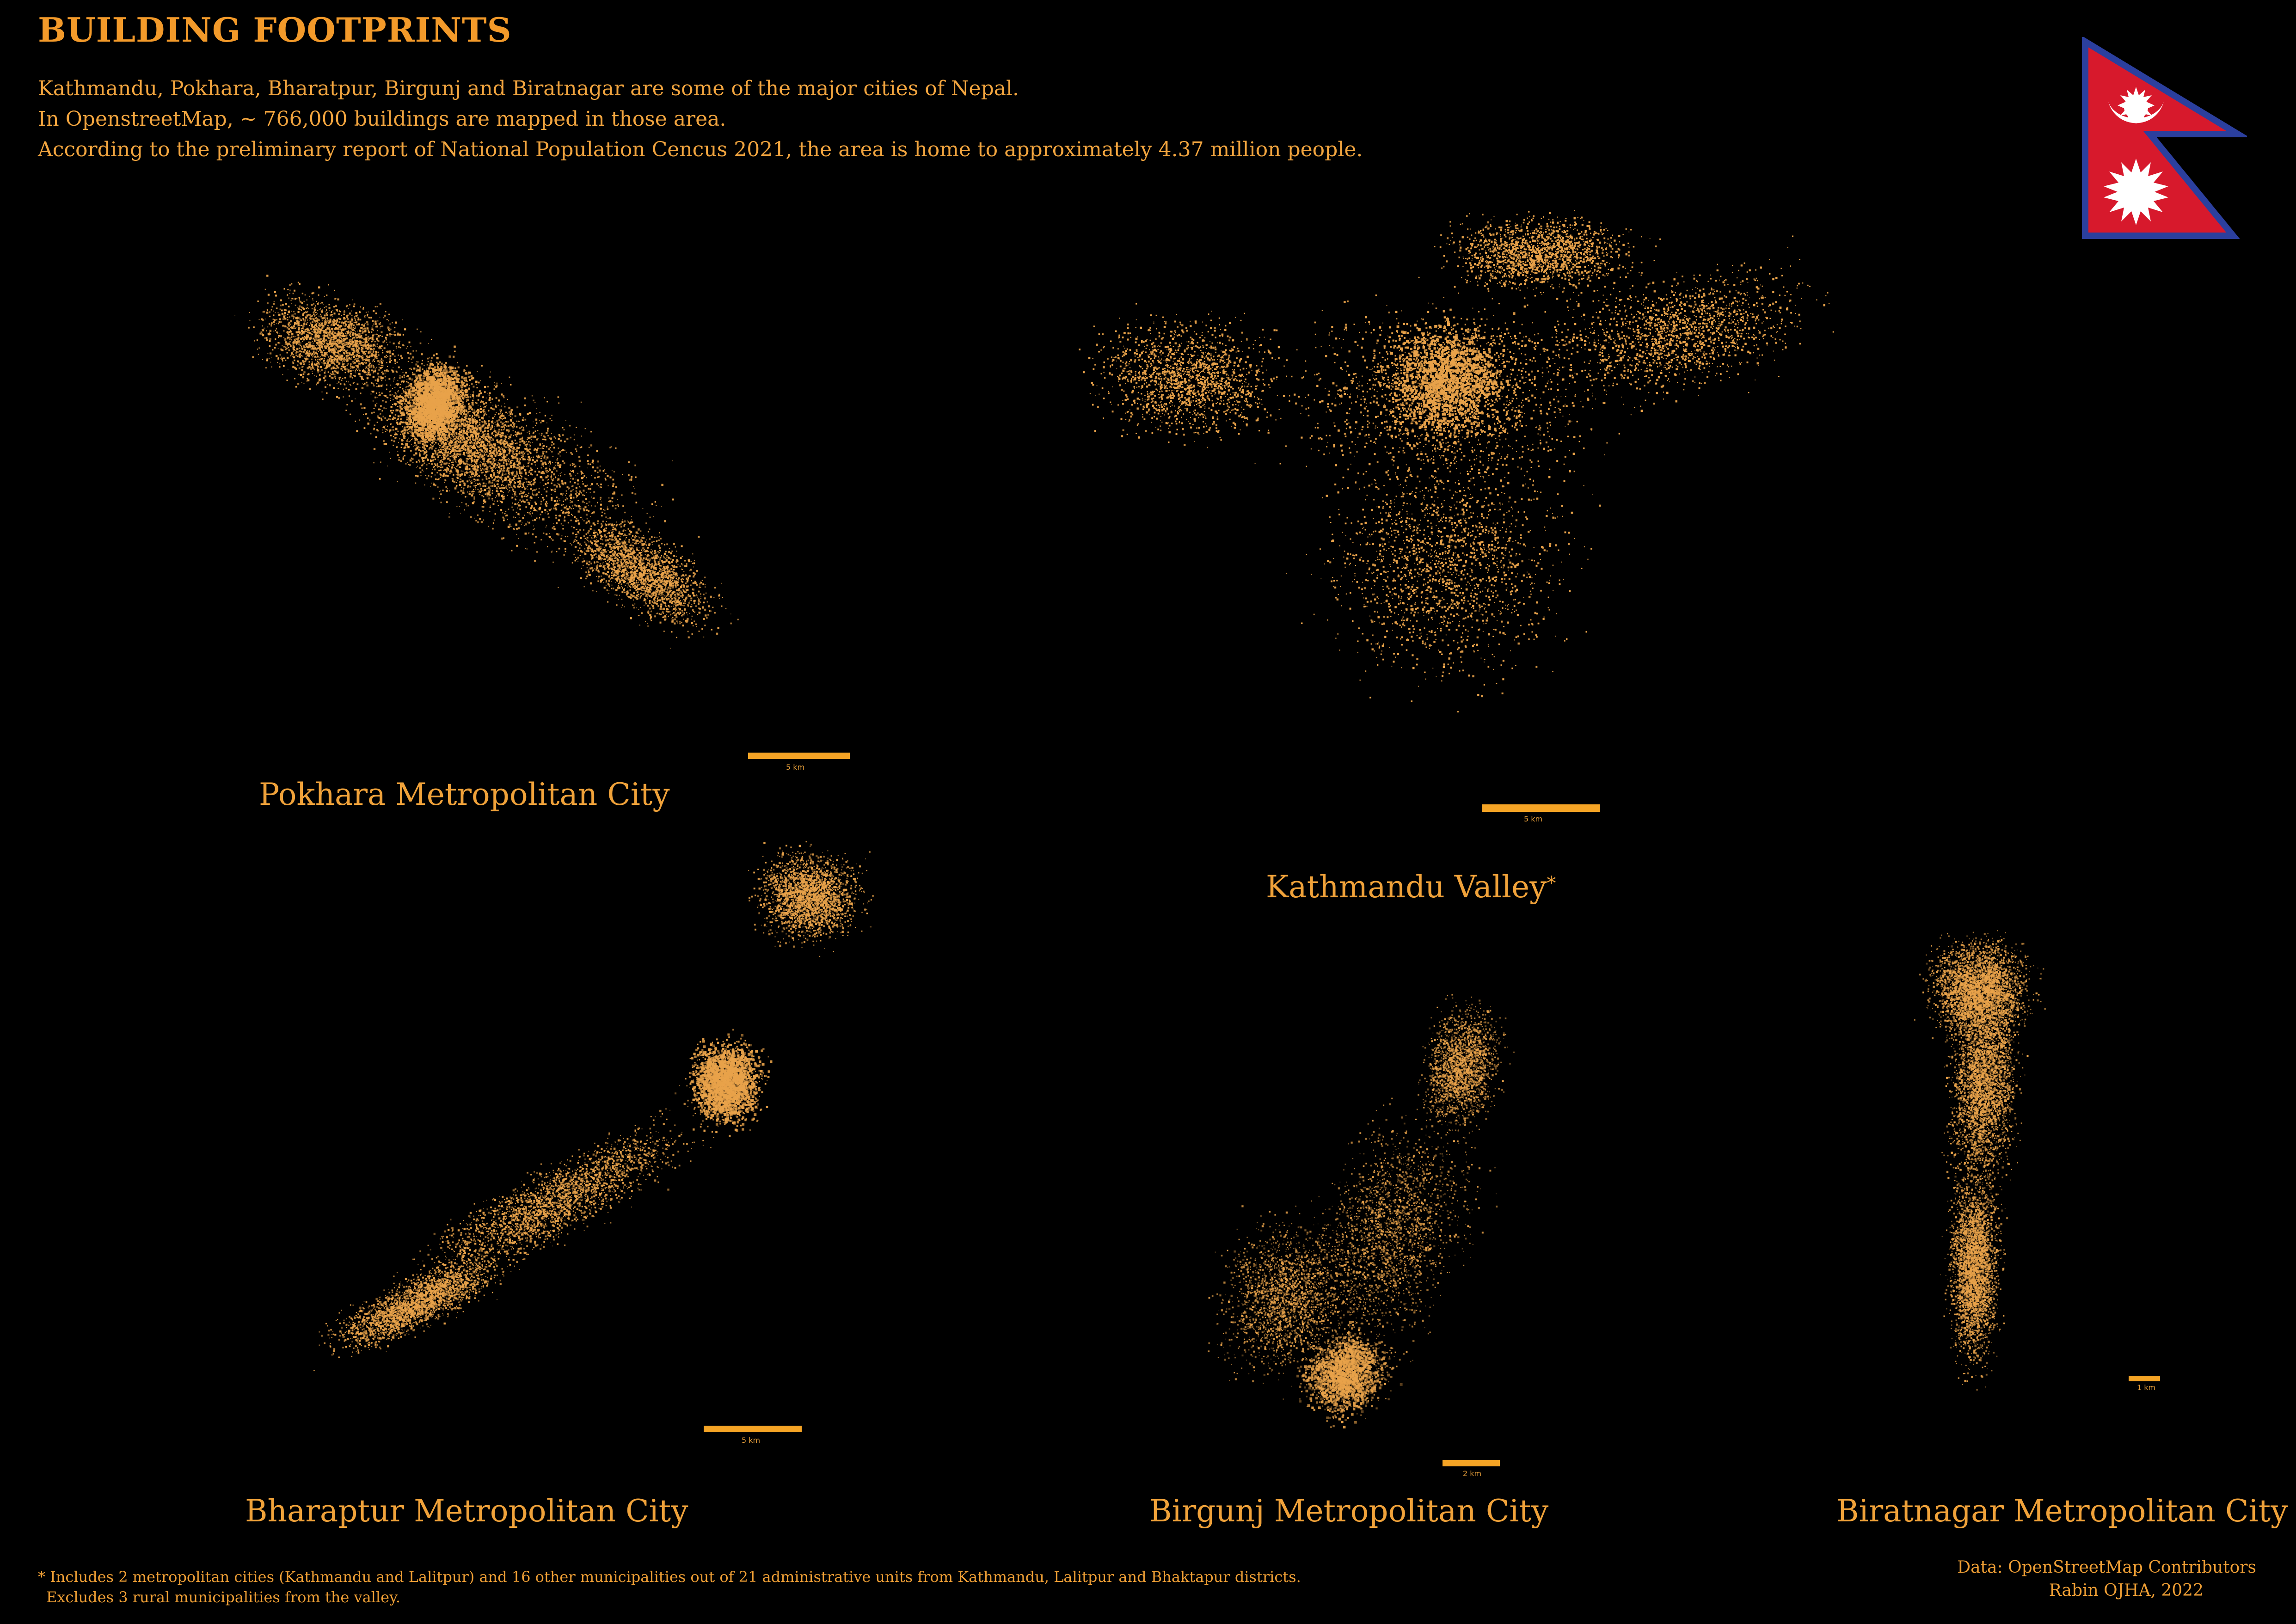 The width and height of the screenshot is (2296, 1624). What do you see at coordinates (2146, 1387) in the screenshot?
I see `biratnagar-scale-label: 1 km` at bounding box center [2146, 1387].